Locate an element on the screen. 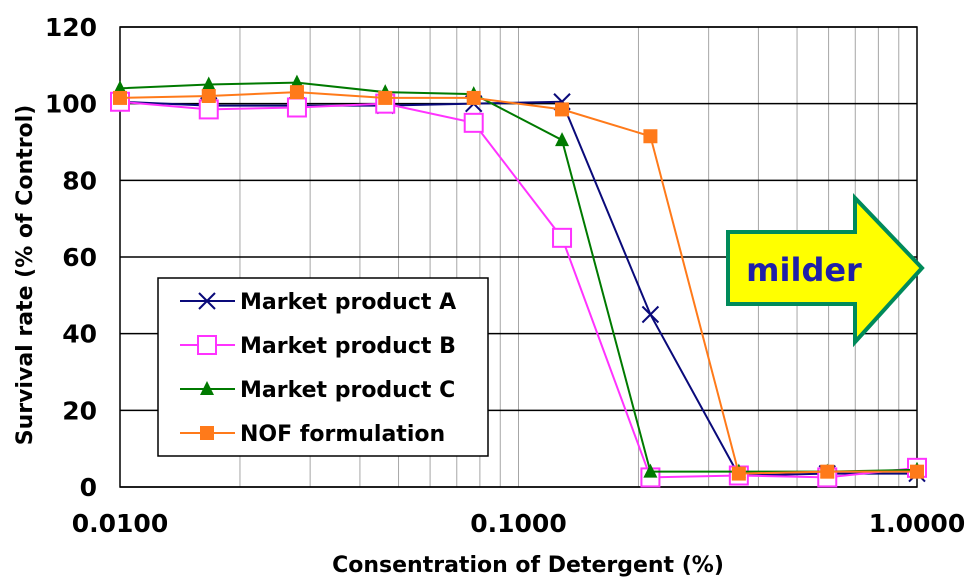 Image resolution: width=972 pixels, height=581 pixels. y-tick-label: 0 is located at coordinates (88, 487).